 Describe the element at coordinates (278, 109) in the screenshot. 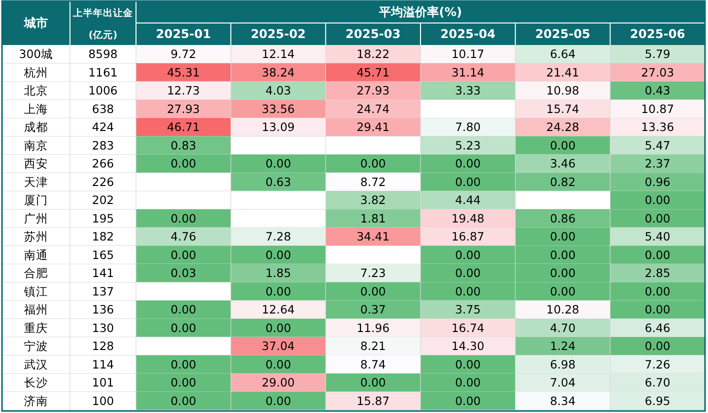

I see `data-label: 33.56` at that location.